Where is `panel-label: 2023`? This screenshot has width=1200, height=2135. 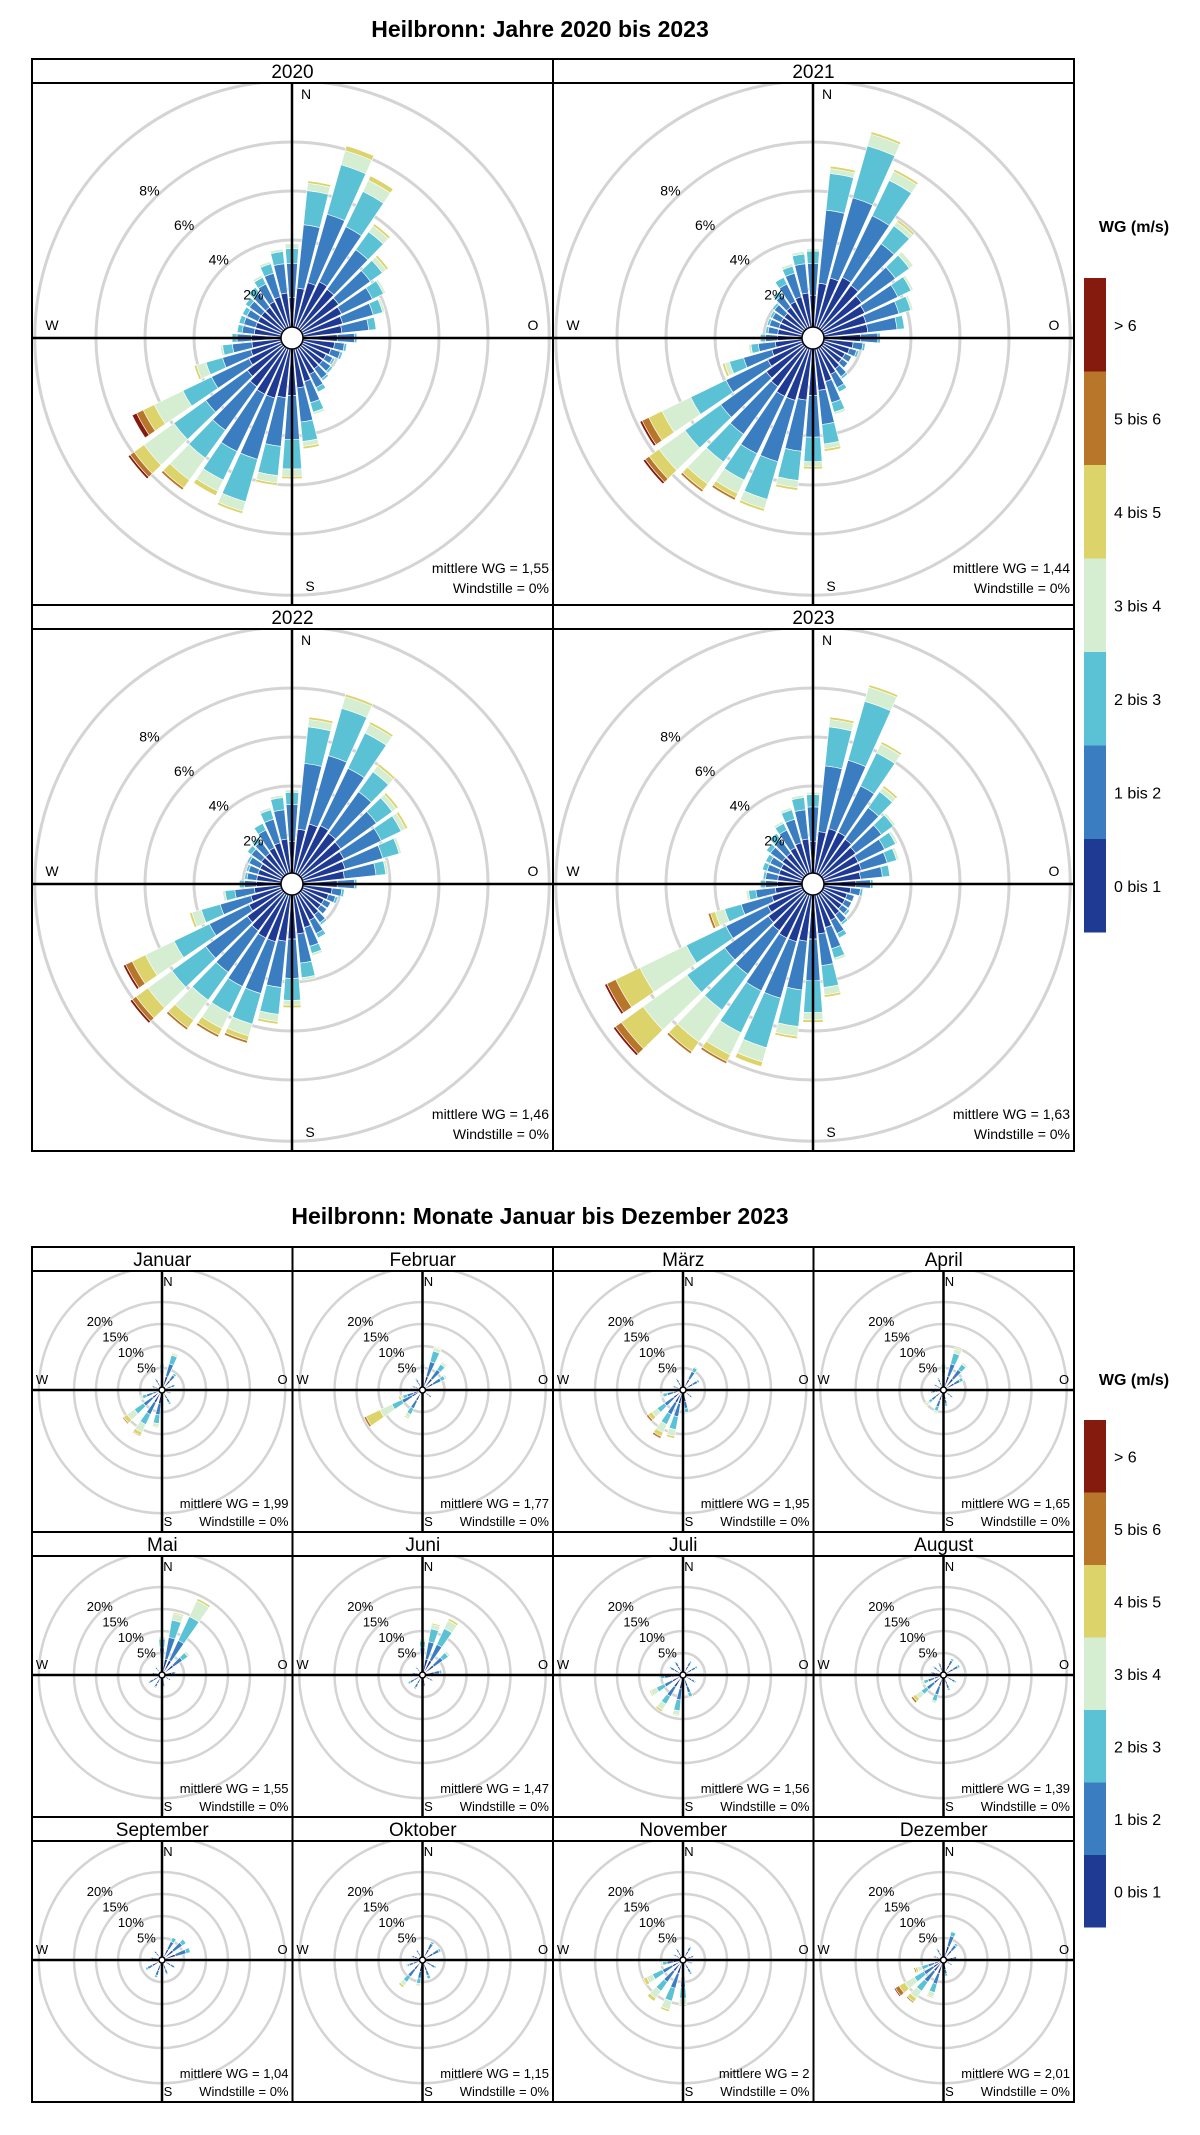
panel-label: 2023 is located at coordinates (813, 618).